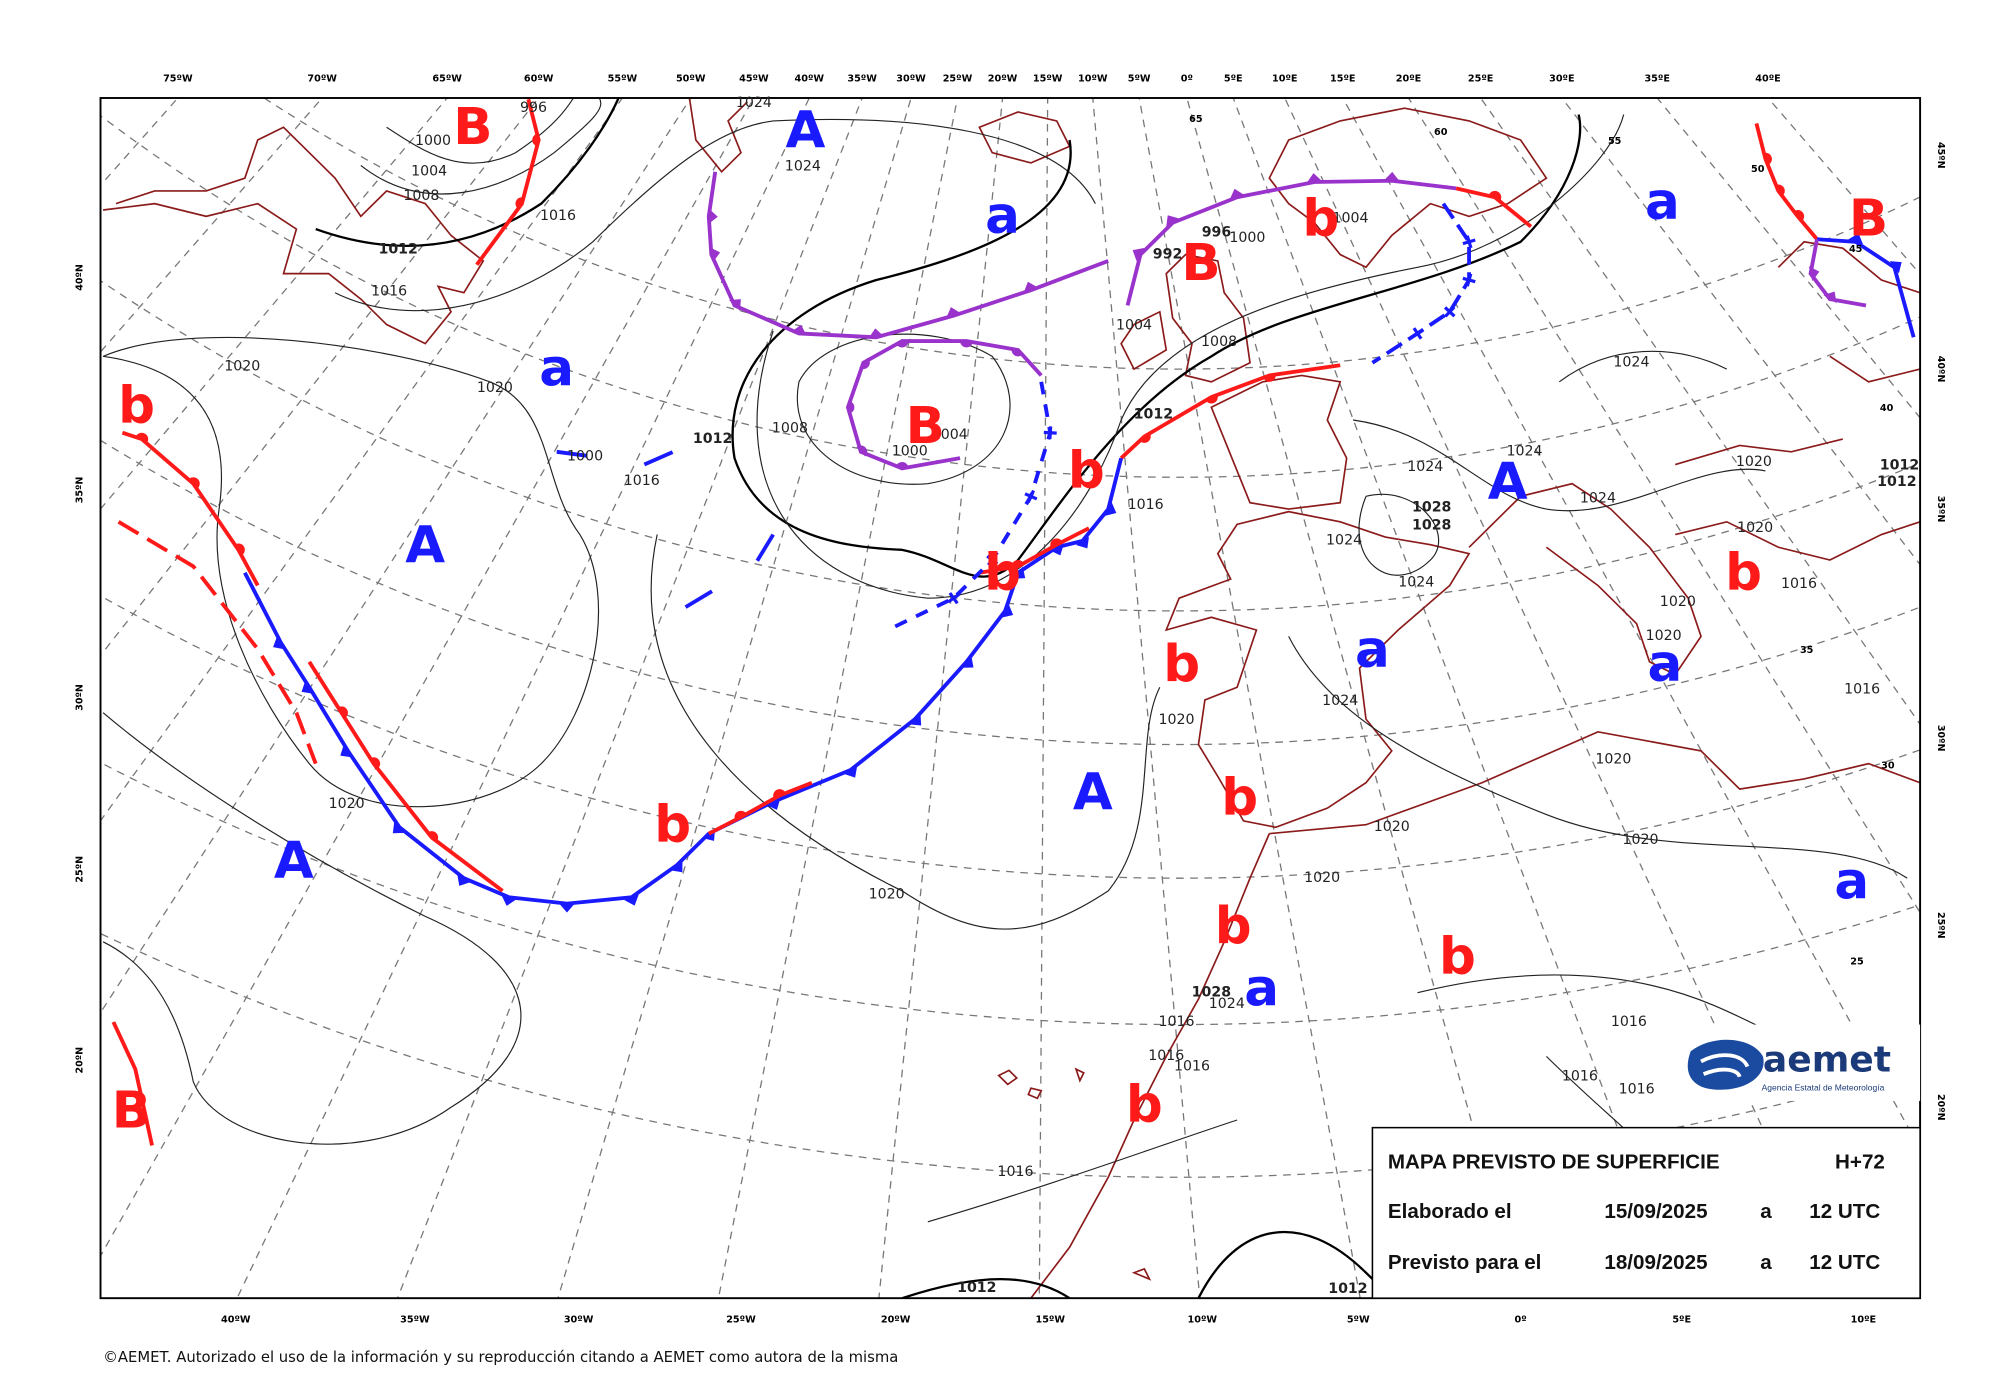 The width and height of the screenshot is (2000, 1400). What do you see at coordinates (415, 1319) in the screenshot?
I see `longitude-label: 35ºW` at bounding box center [415, 1319].